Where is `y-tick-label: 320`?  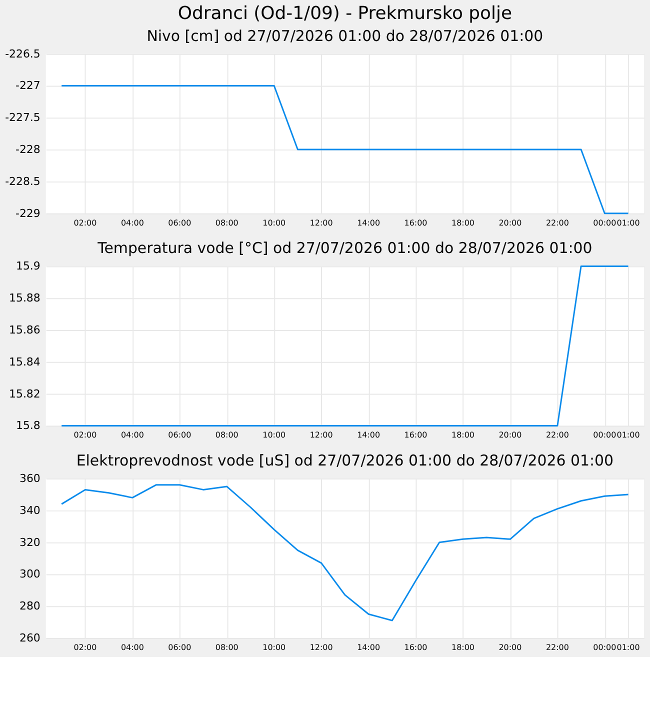 y-tick-label: 320 is located at coordinates (29, 542).